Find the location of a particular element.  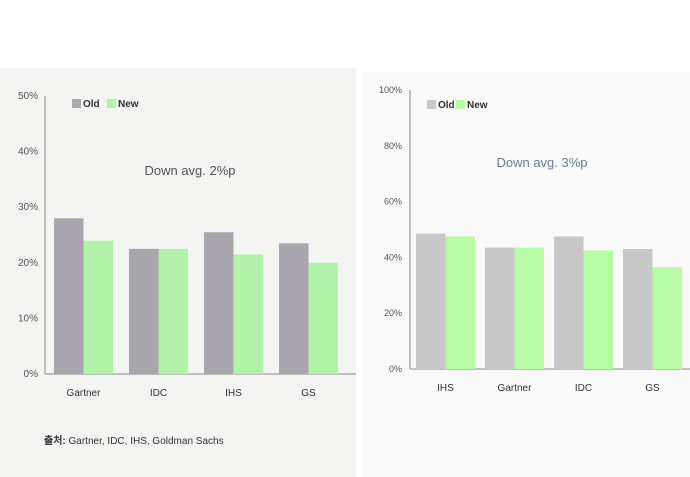

y-tick-label: 30% is located at coordinates (28, 207).